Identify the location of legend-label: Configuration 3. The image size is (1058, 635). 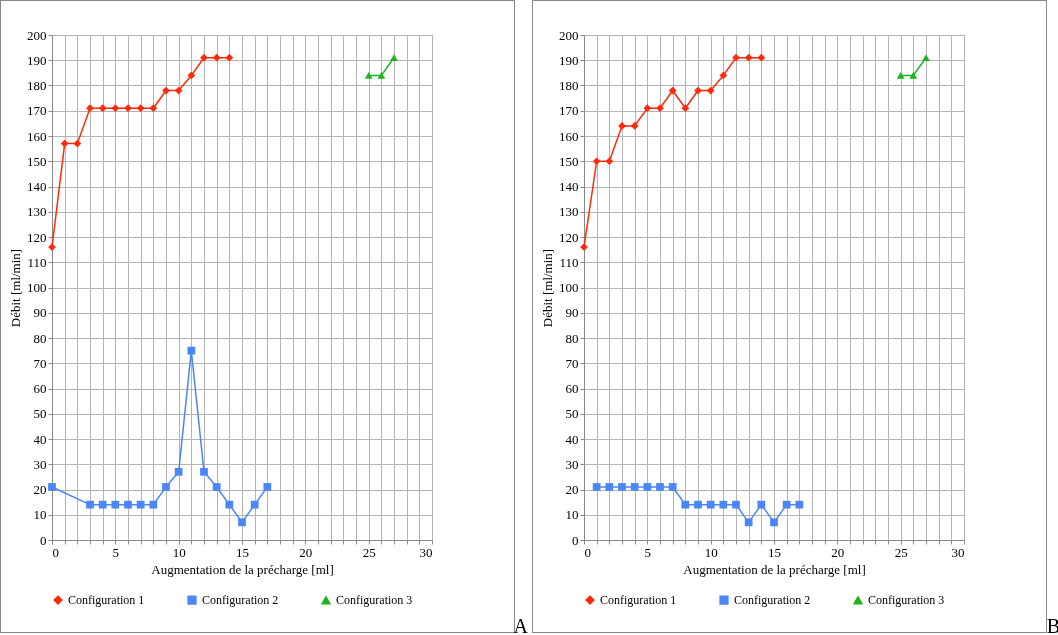
(906, 600).